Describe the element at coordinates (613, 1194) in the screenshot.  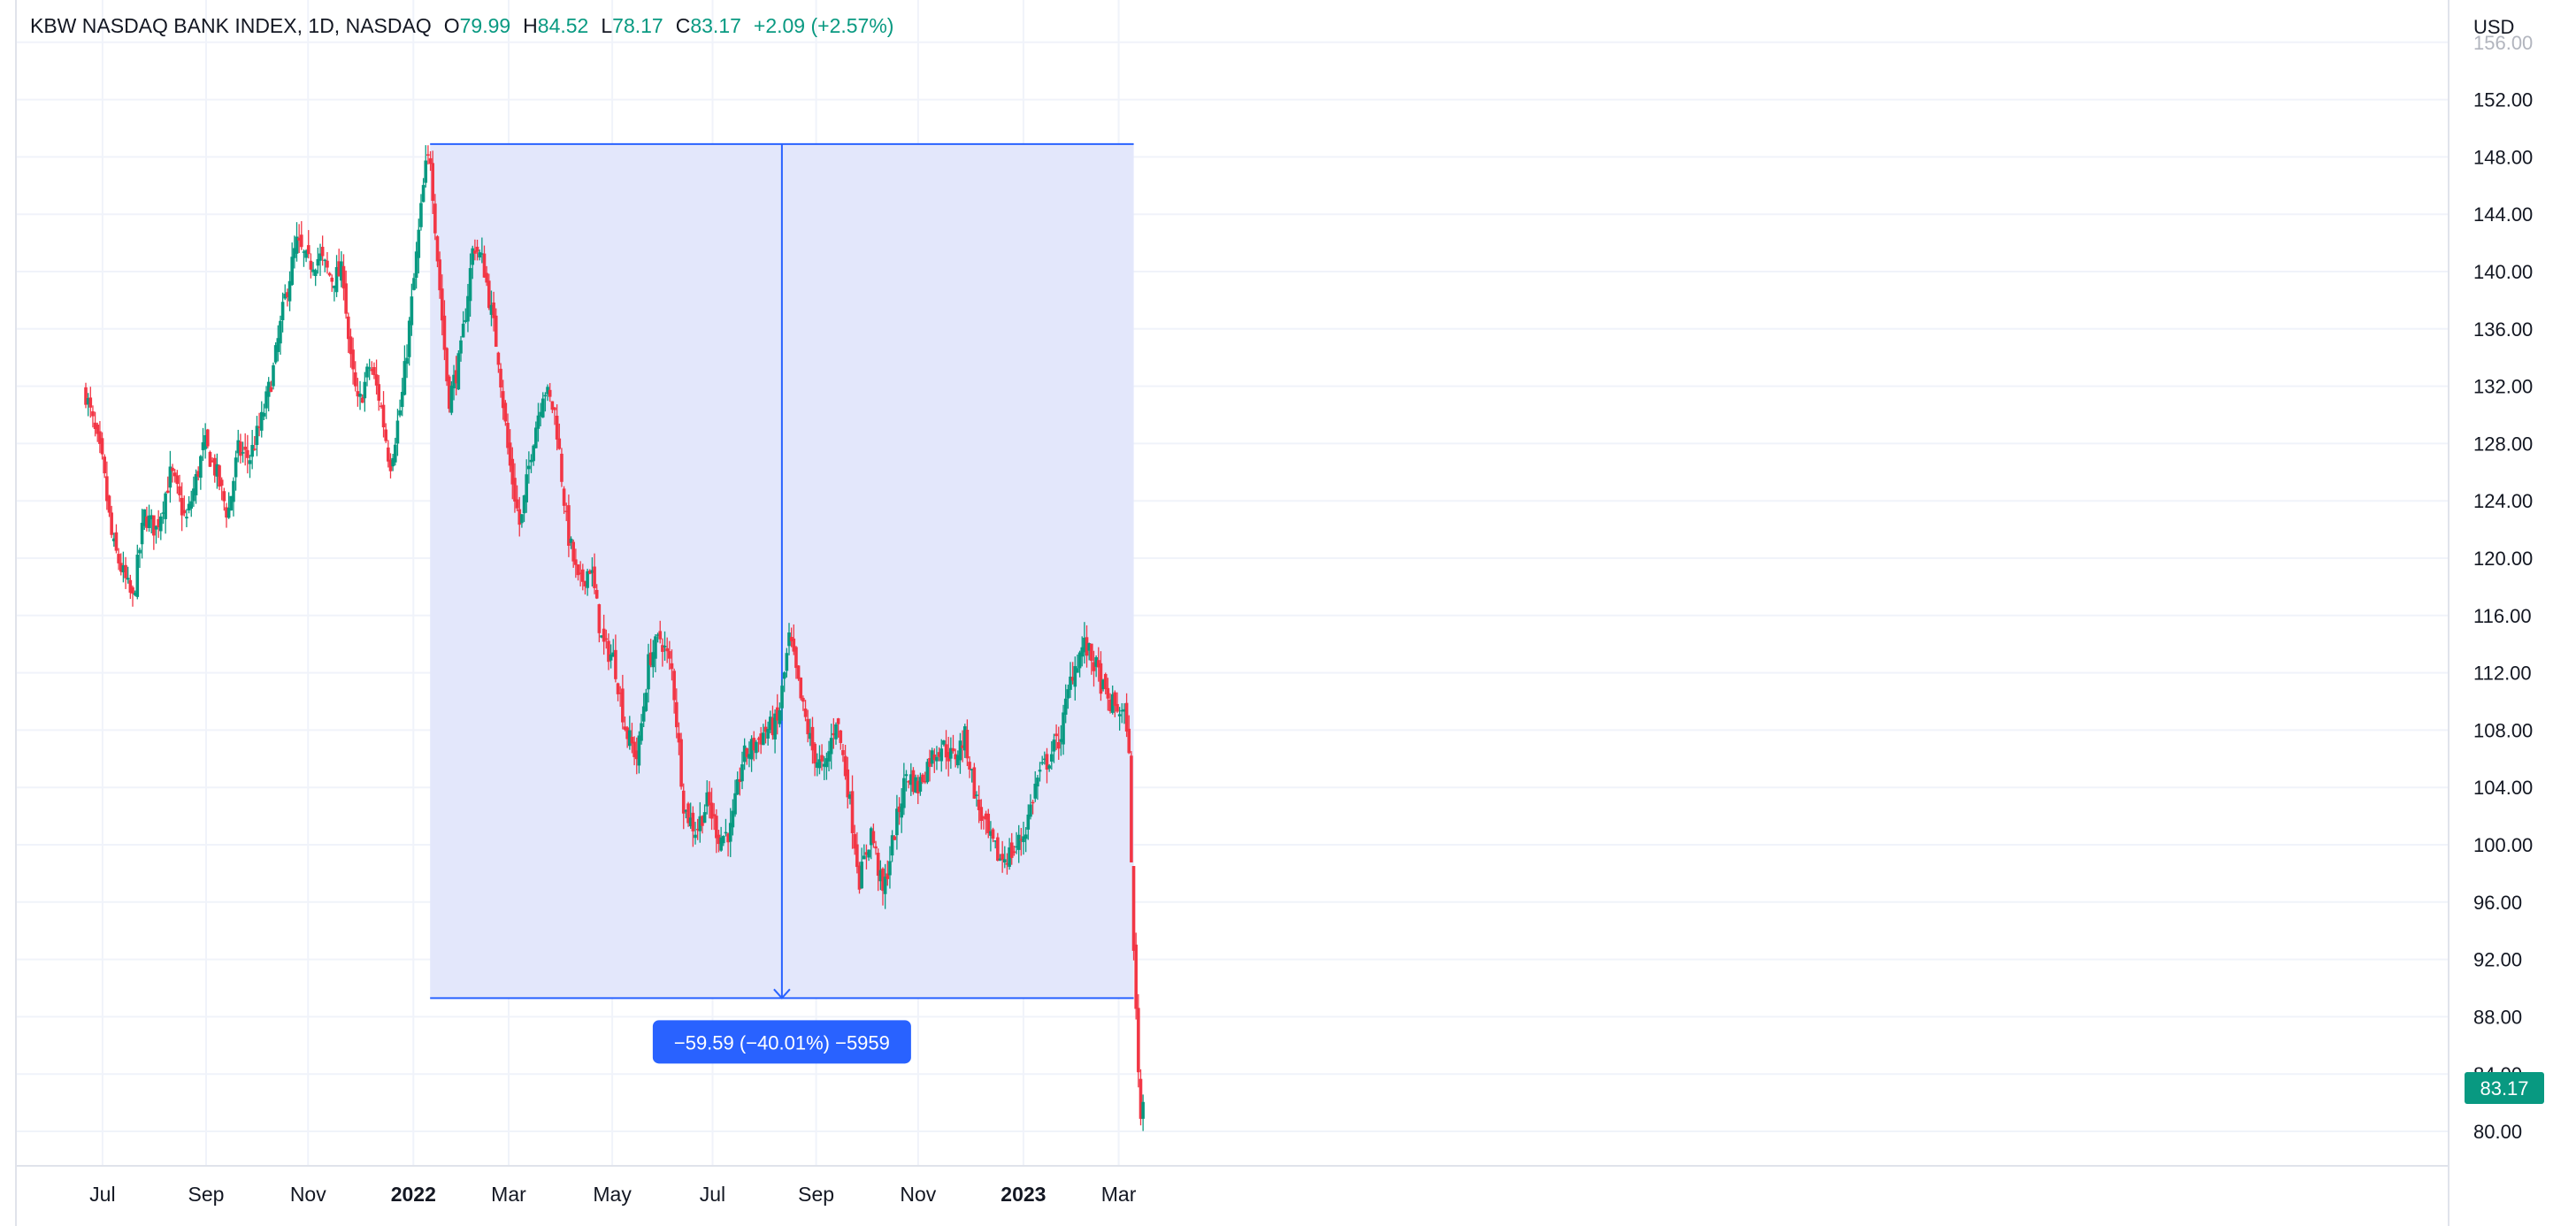
I see `time-axis: Jul Sep Nov 2022 Mar May Jul Sep Nov 2023 Mar` at that location.